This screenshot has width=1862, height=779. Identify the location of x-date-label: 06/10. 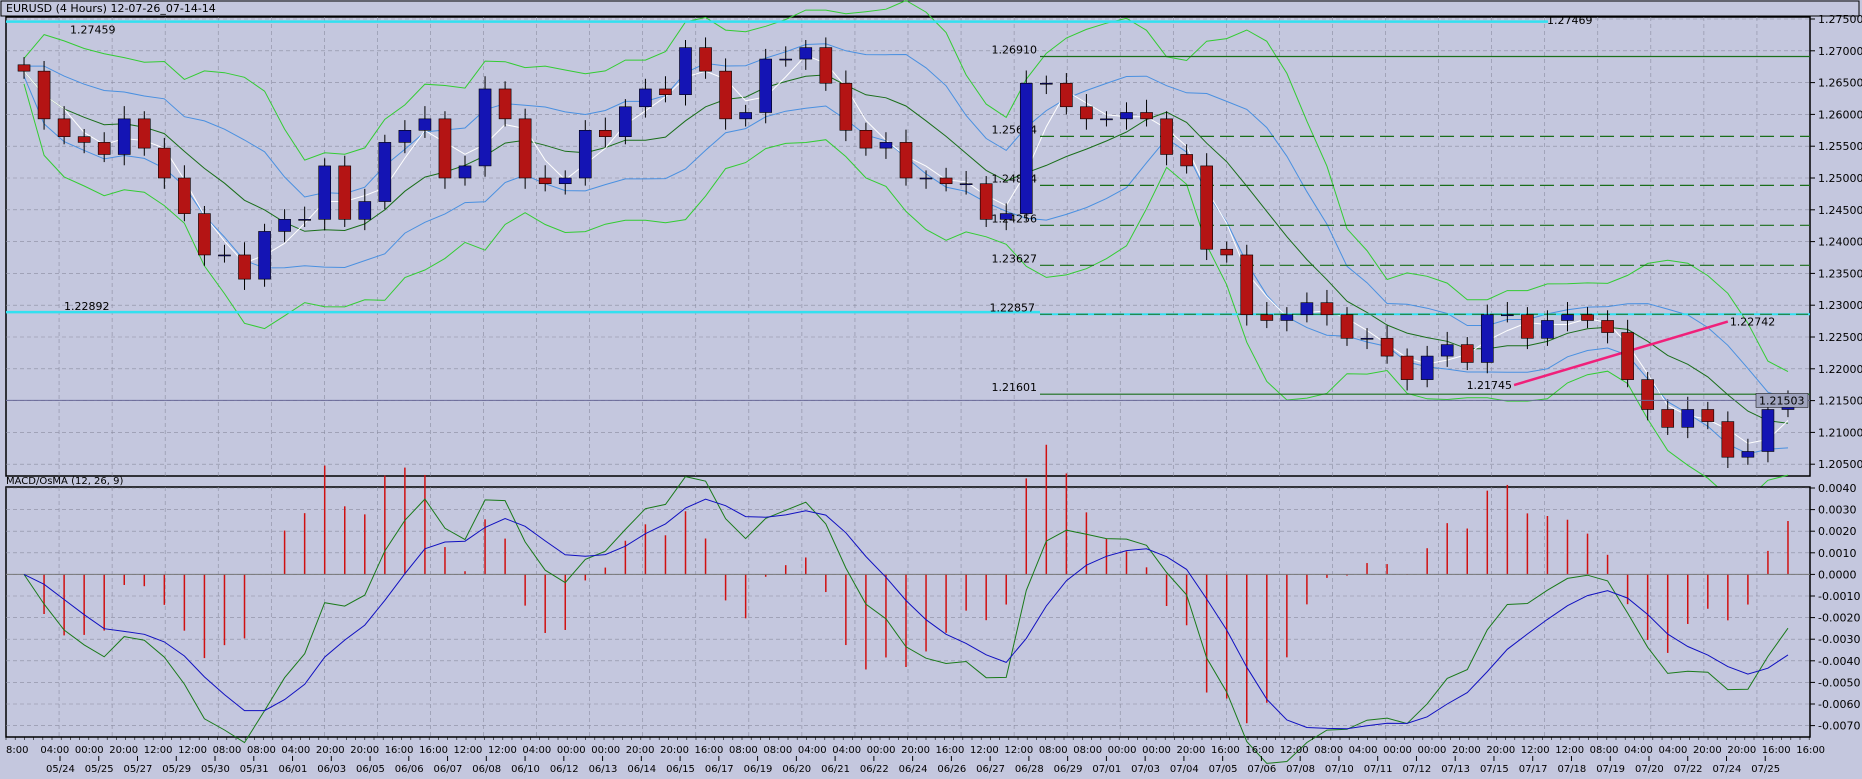
(525, 769).